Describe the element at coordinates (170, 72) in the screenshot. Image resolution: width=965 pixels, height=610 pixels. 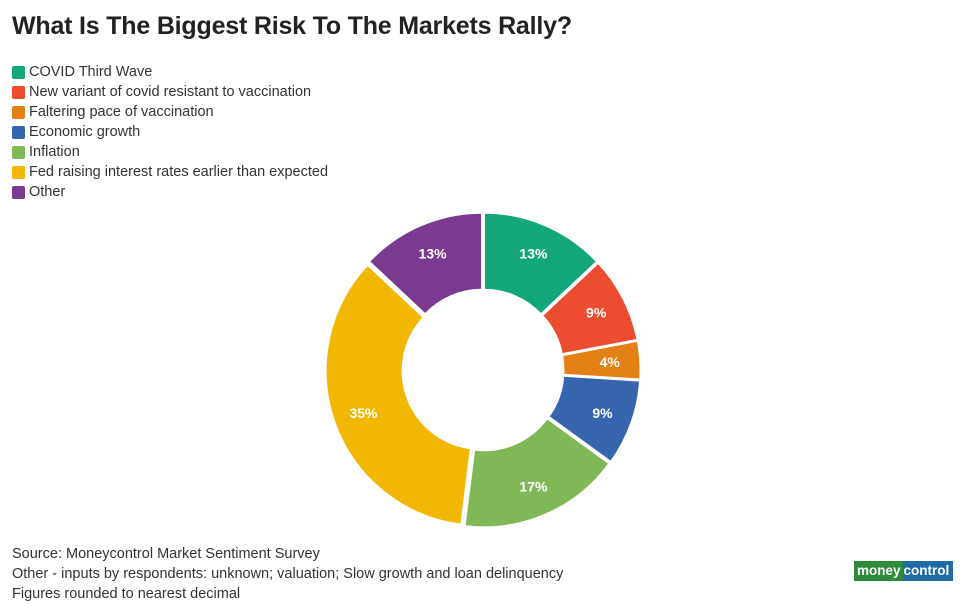
I see `legend-item: COVID Third Wave` at that location.